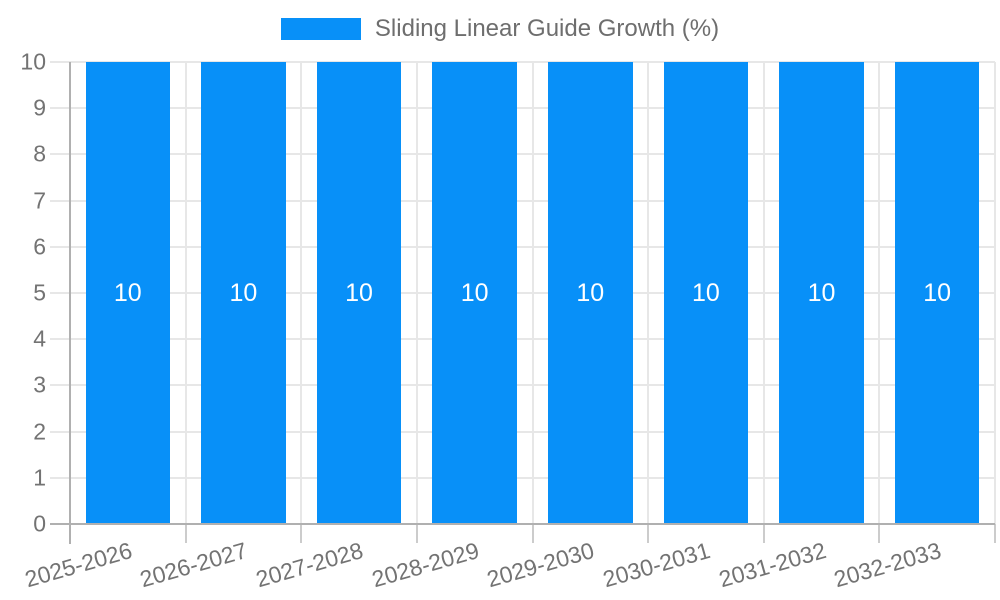  I want to click on y-tick-label: 4, so click(39, 338).